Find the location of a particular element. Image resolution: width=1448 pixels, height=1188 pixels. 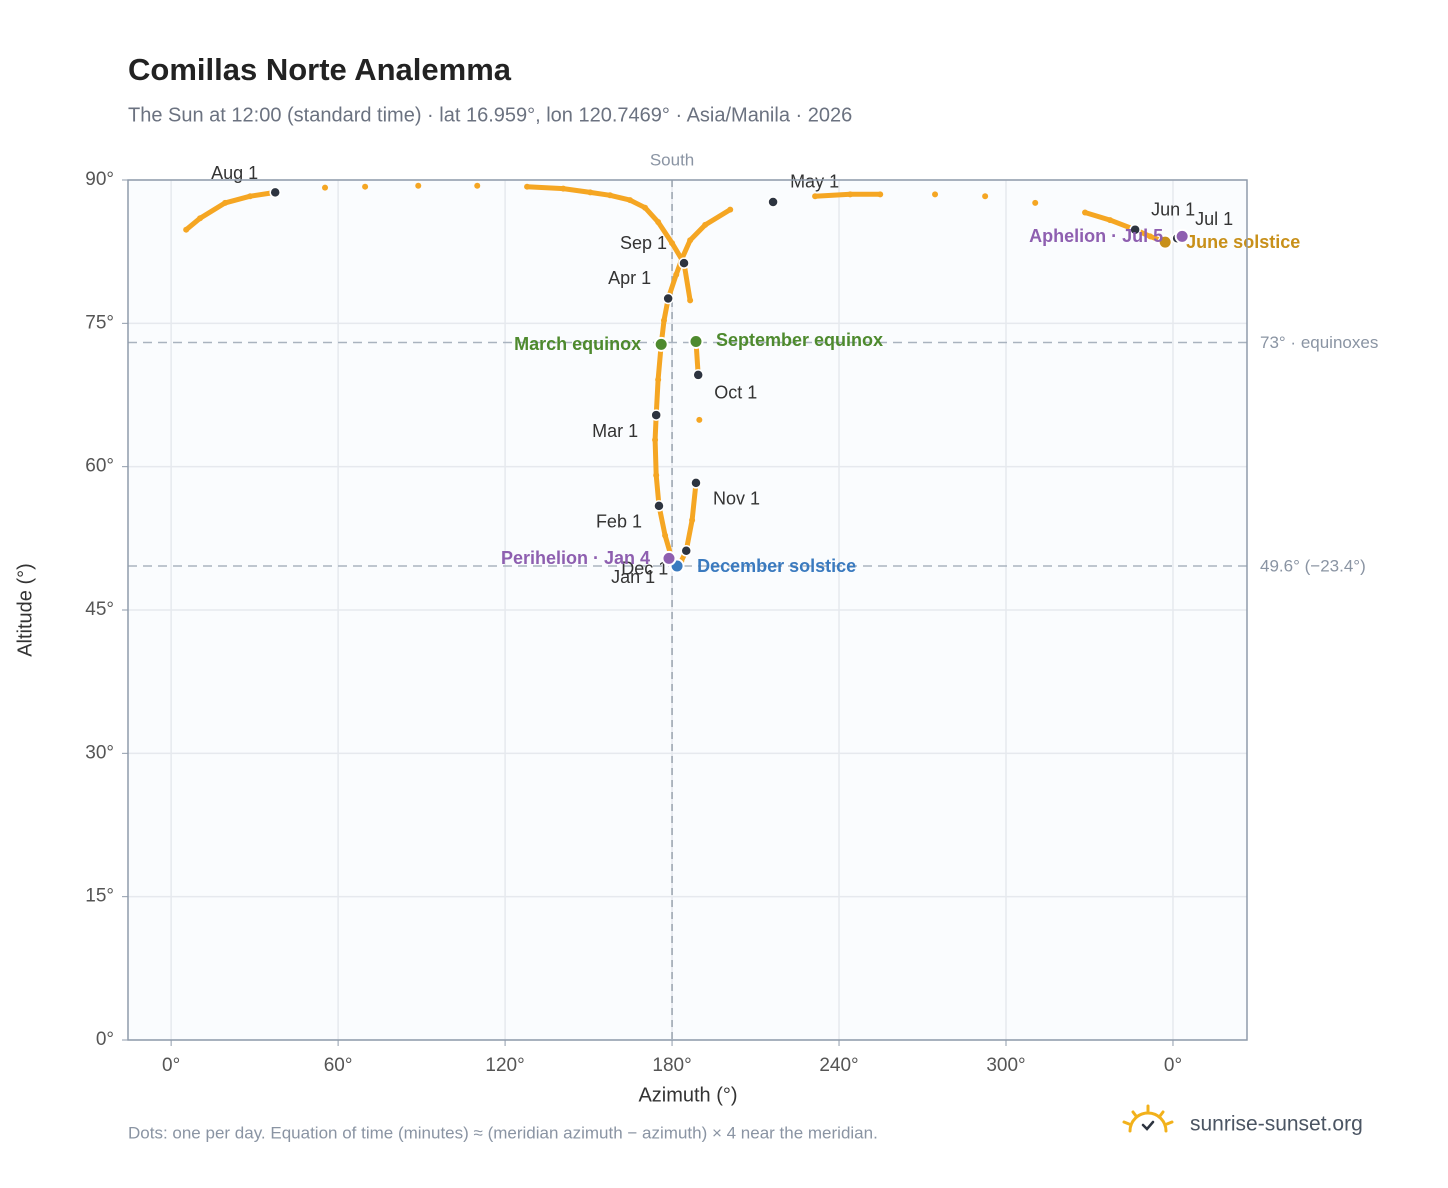

x-tick-label: 60° is located at coordinates (338, 1065).